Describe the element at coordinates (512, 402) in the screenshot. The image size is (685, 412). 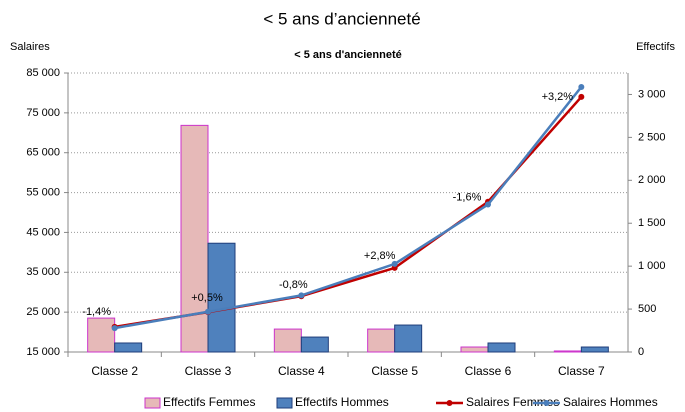
I see `legend-label: Salaires Femmes` at that location.